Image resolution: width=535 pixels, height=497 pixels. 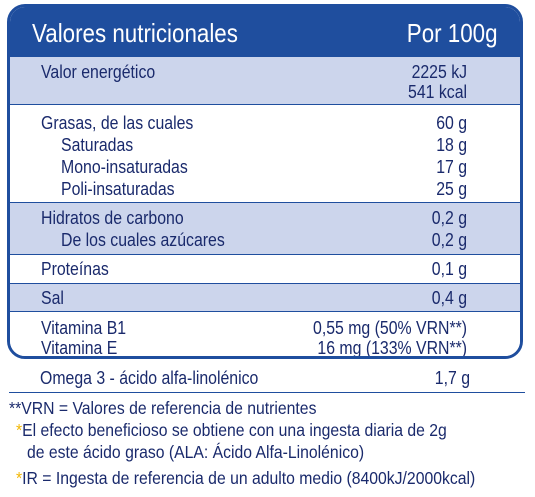 What do you see at coordinates (265, 189) in the screenshot?
I see `table-row: Poli-insaturadas 25 g` at bounding box center [265, 189].